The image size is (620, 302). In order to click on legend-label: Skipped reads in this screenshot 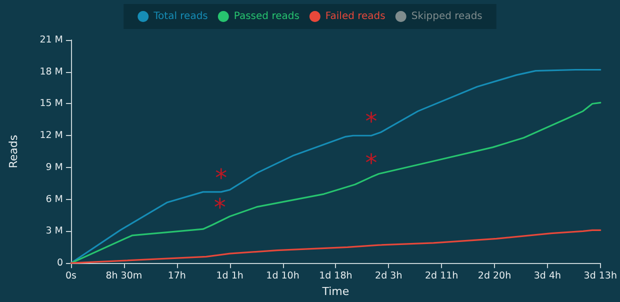, I will do `click(446, 16)`.